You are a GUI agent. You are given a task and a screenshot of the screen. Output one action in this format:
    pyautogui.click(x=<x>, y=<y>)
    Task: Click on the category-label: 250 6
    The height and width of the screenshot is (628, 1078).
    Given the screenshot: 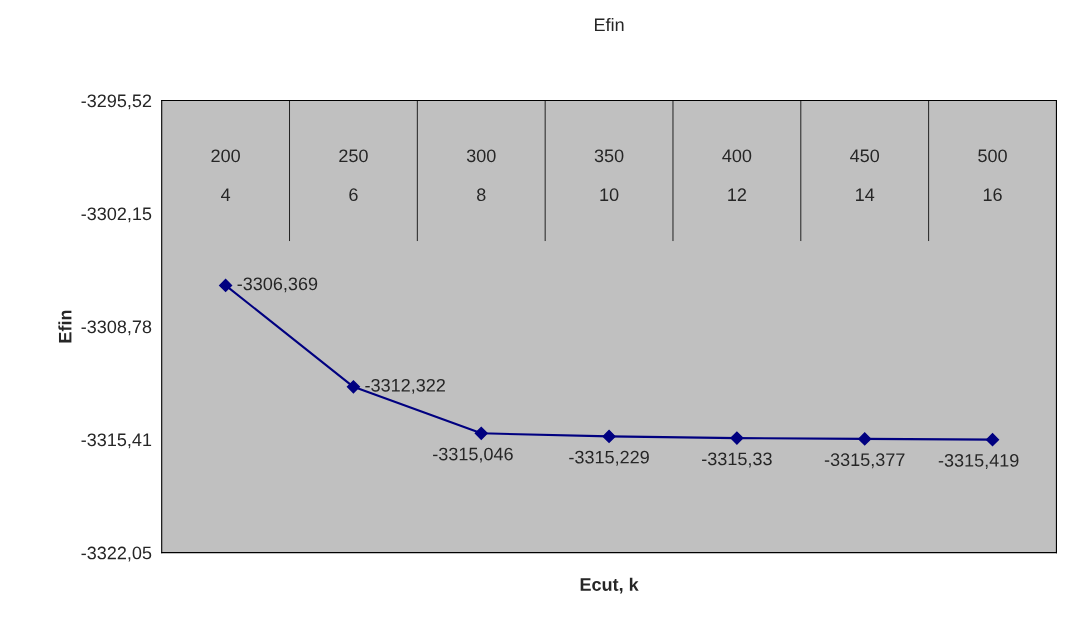 What is the action you would take?
    pyautogui.click(x=353, y=175)
    